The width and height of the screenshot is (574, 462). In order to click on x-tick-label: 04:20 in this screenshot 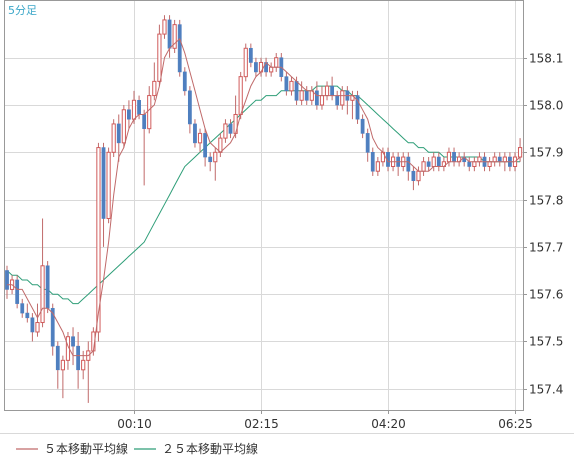, I will do `click(388, 424)`.